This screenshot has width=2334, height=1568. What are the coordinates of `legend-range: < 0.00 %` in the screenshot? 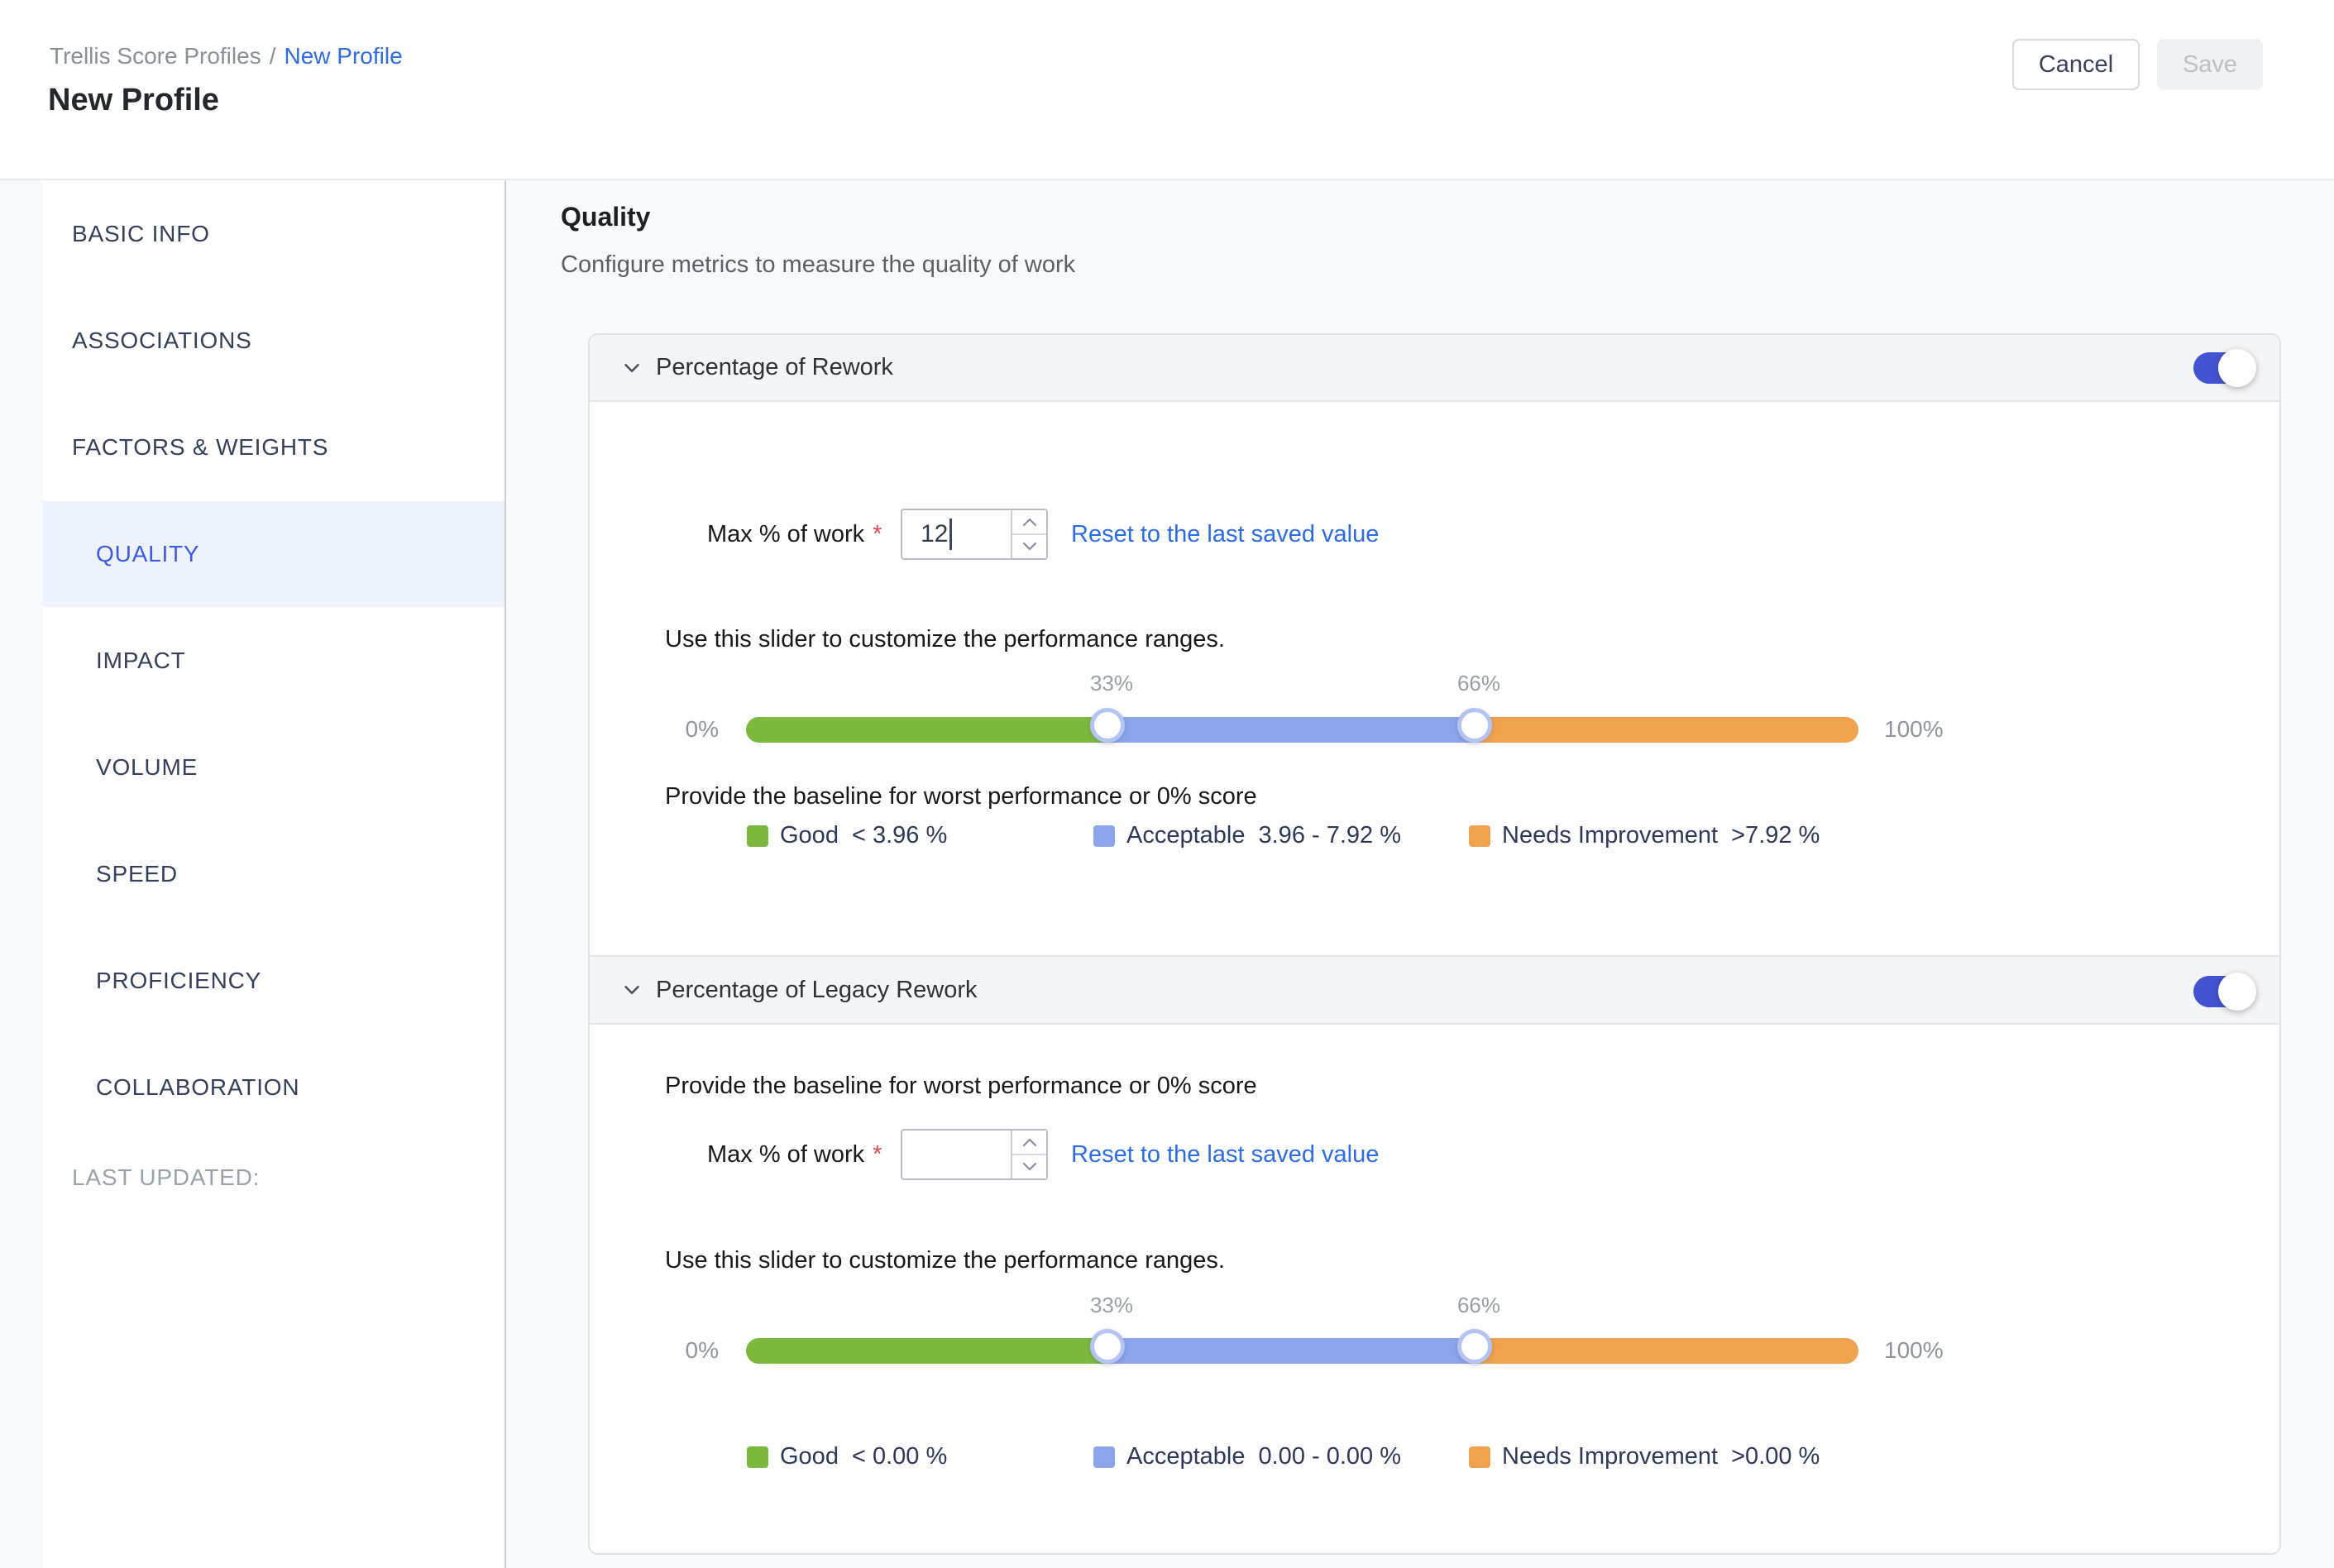 It's located at (899, 1456).